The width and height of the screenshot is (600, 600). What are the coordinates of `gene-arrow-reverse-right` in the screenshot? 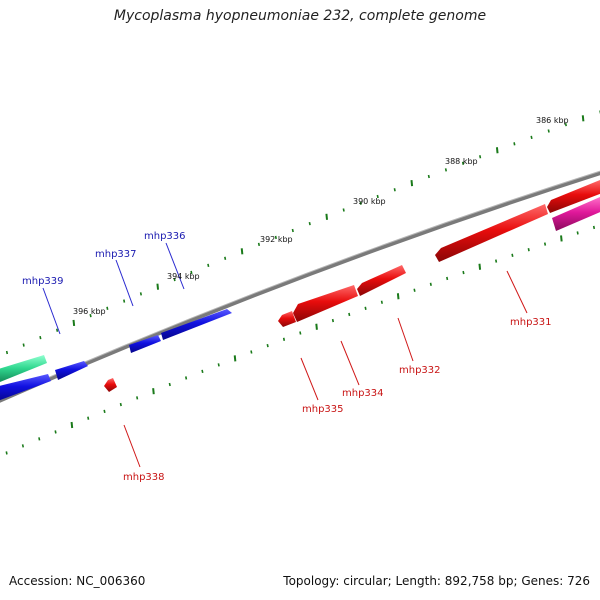 It's located at (573, 196).